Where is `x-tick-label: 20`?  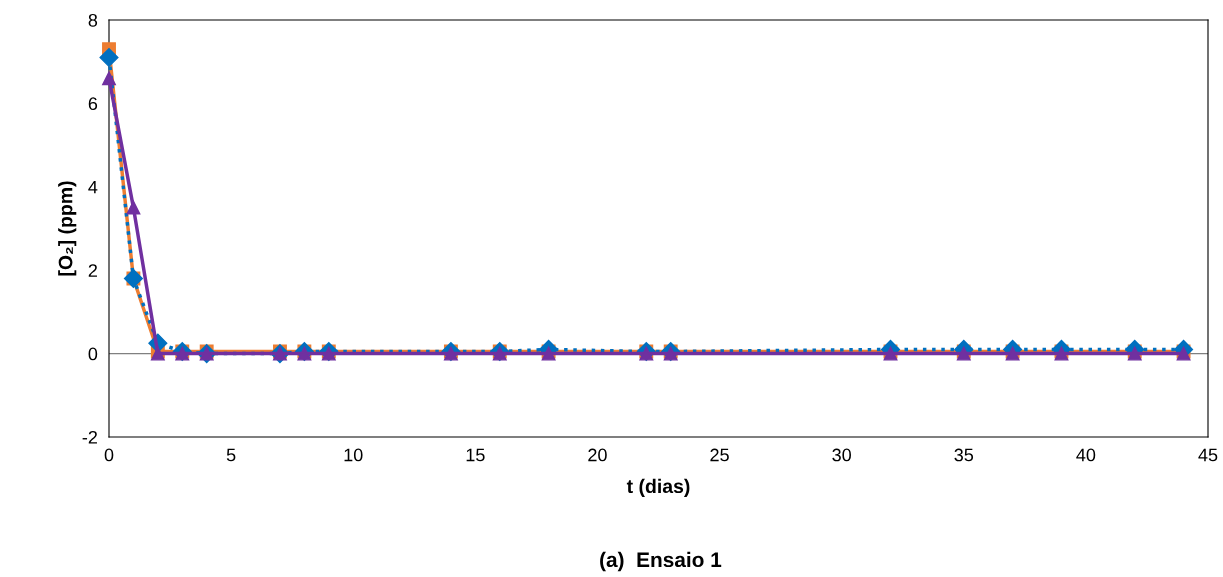 x-tick-label: 20 is located at coordinates (597, 455).